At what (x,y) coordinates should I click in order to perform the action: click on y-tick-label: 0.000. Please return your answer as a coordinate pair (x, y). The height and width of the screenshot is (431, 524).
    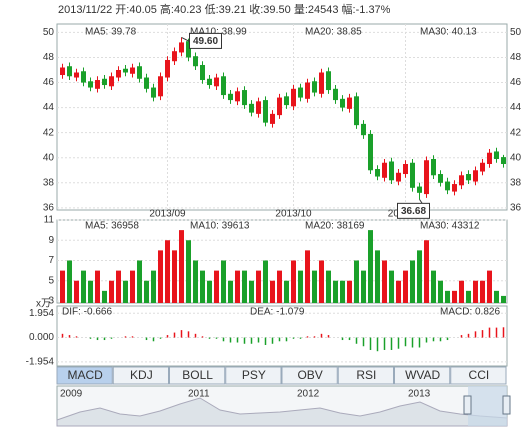
    Looking at the image, I should click on (41, 337).